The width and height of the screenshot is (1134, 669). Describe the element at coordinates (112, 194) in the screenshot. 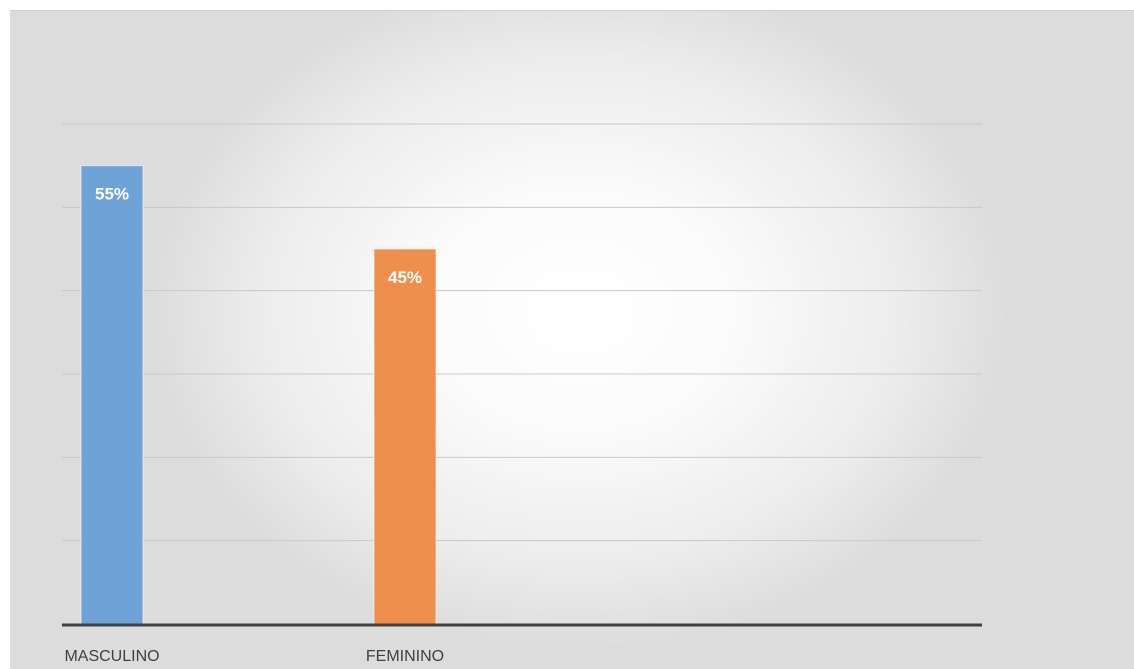

I see `data-label-masculino: 55%` at that location.